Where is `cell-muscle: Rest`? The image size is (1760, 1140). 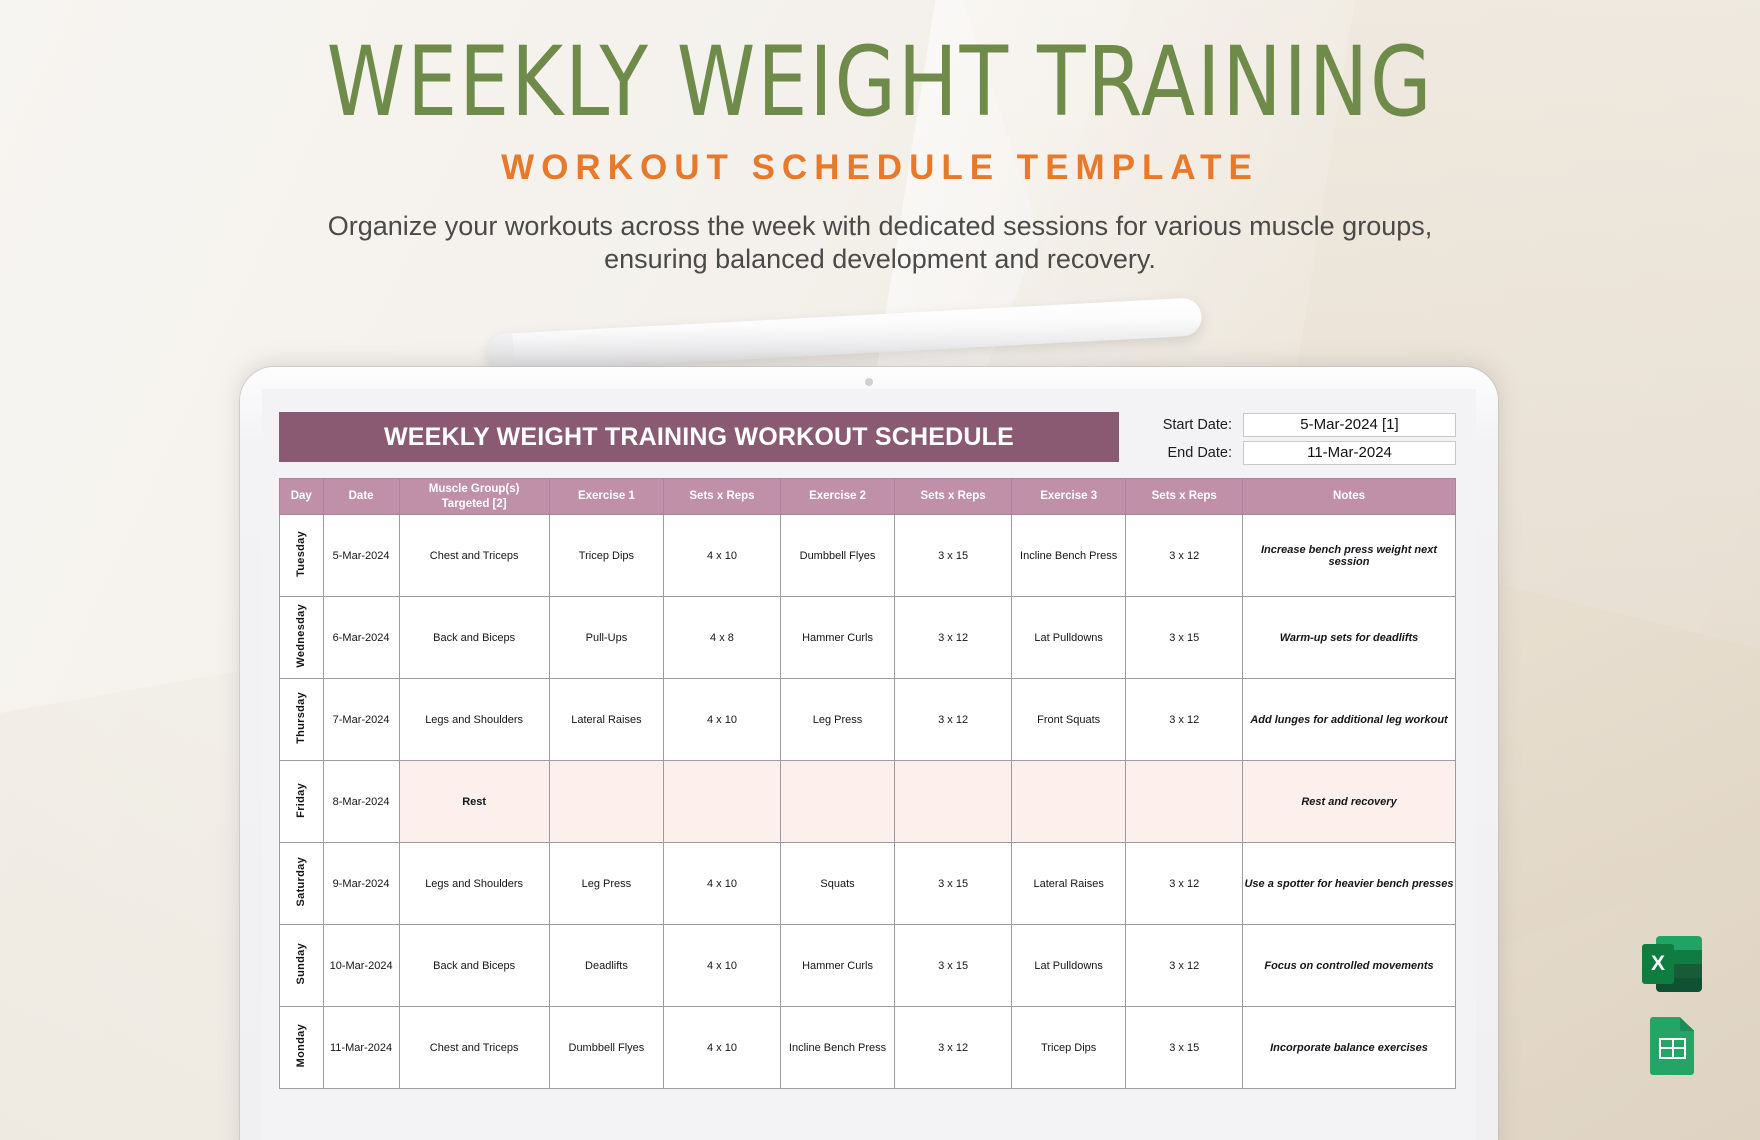 cell-muscle: Rest is located at coordinates (474, 801).